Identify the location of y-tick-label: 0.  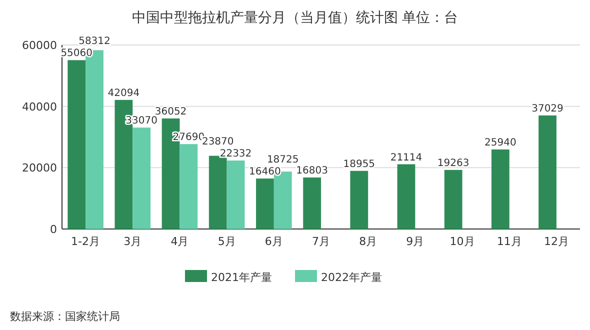
(53, 229).